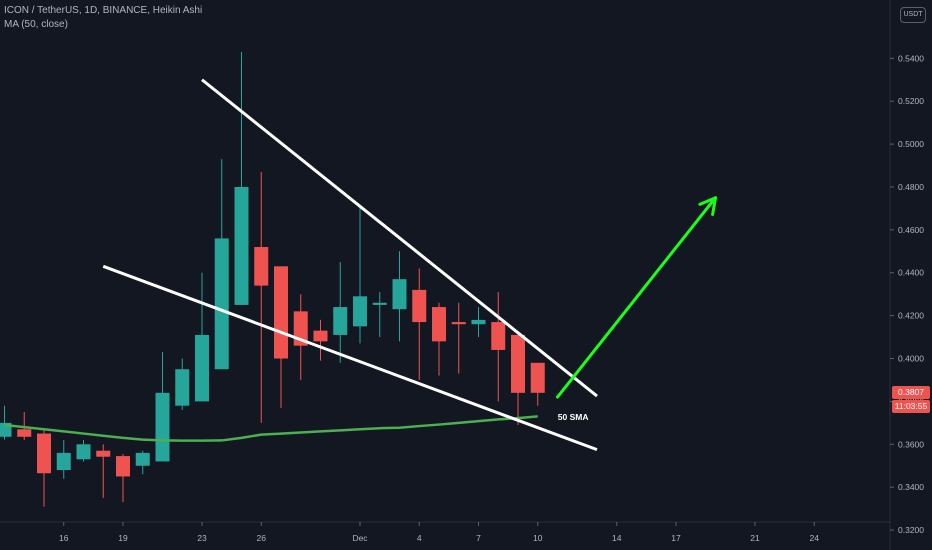 The width and height of the screenshot is (932, 550). I want to click on time-tick-label: 19, so click(123, 538).